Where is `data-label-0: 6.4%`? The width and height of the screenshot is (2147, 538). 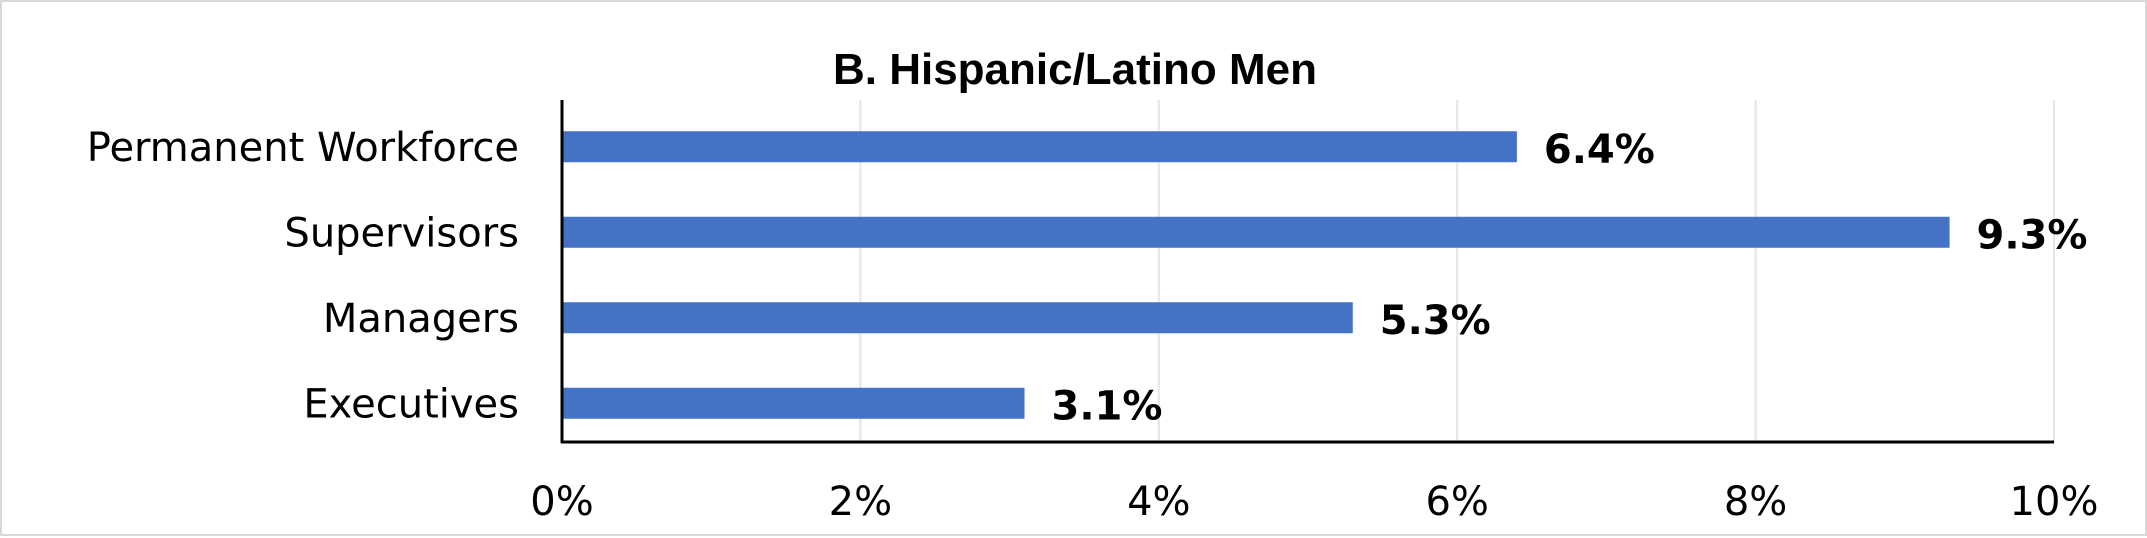
data-label-0: 6.4% is located at coordinates (1599, 150).